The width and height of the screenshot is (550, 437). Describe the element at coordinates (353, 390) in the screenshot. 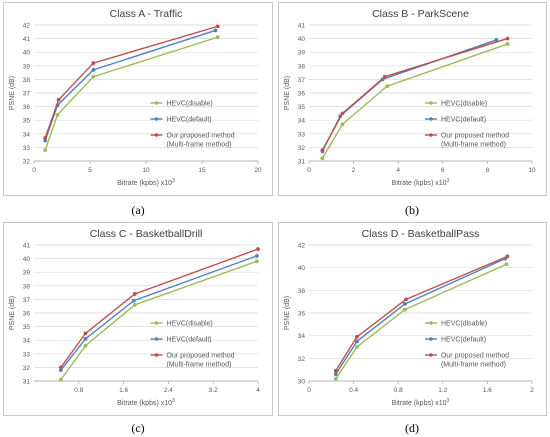

I see `x-tick-label: 0.4` at that location.